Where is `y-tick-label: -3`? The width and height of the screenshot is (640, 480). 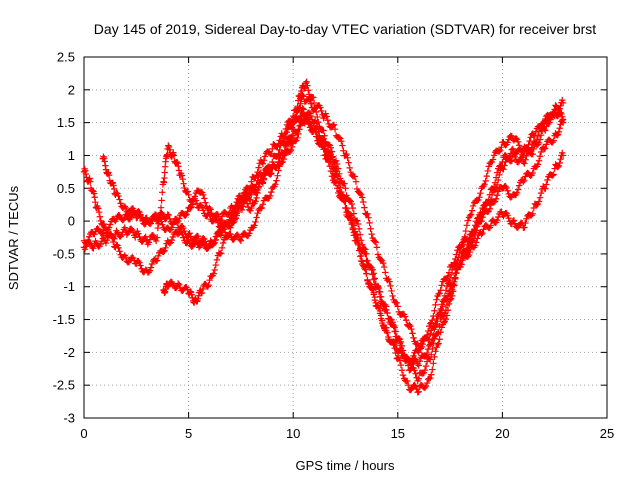
y-tick-label: -3 is located at coordinates (69, 418).